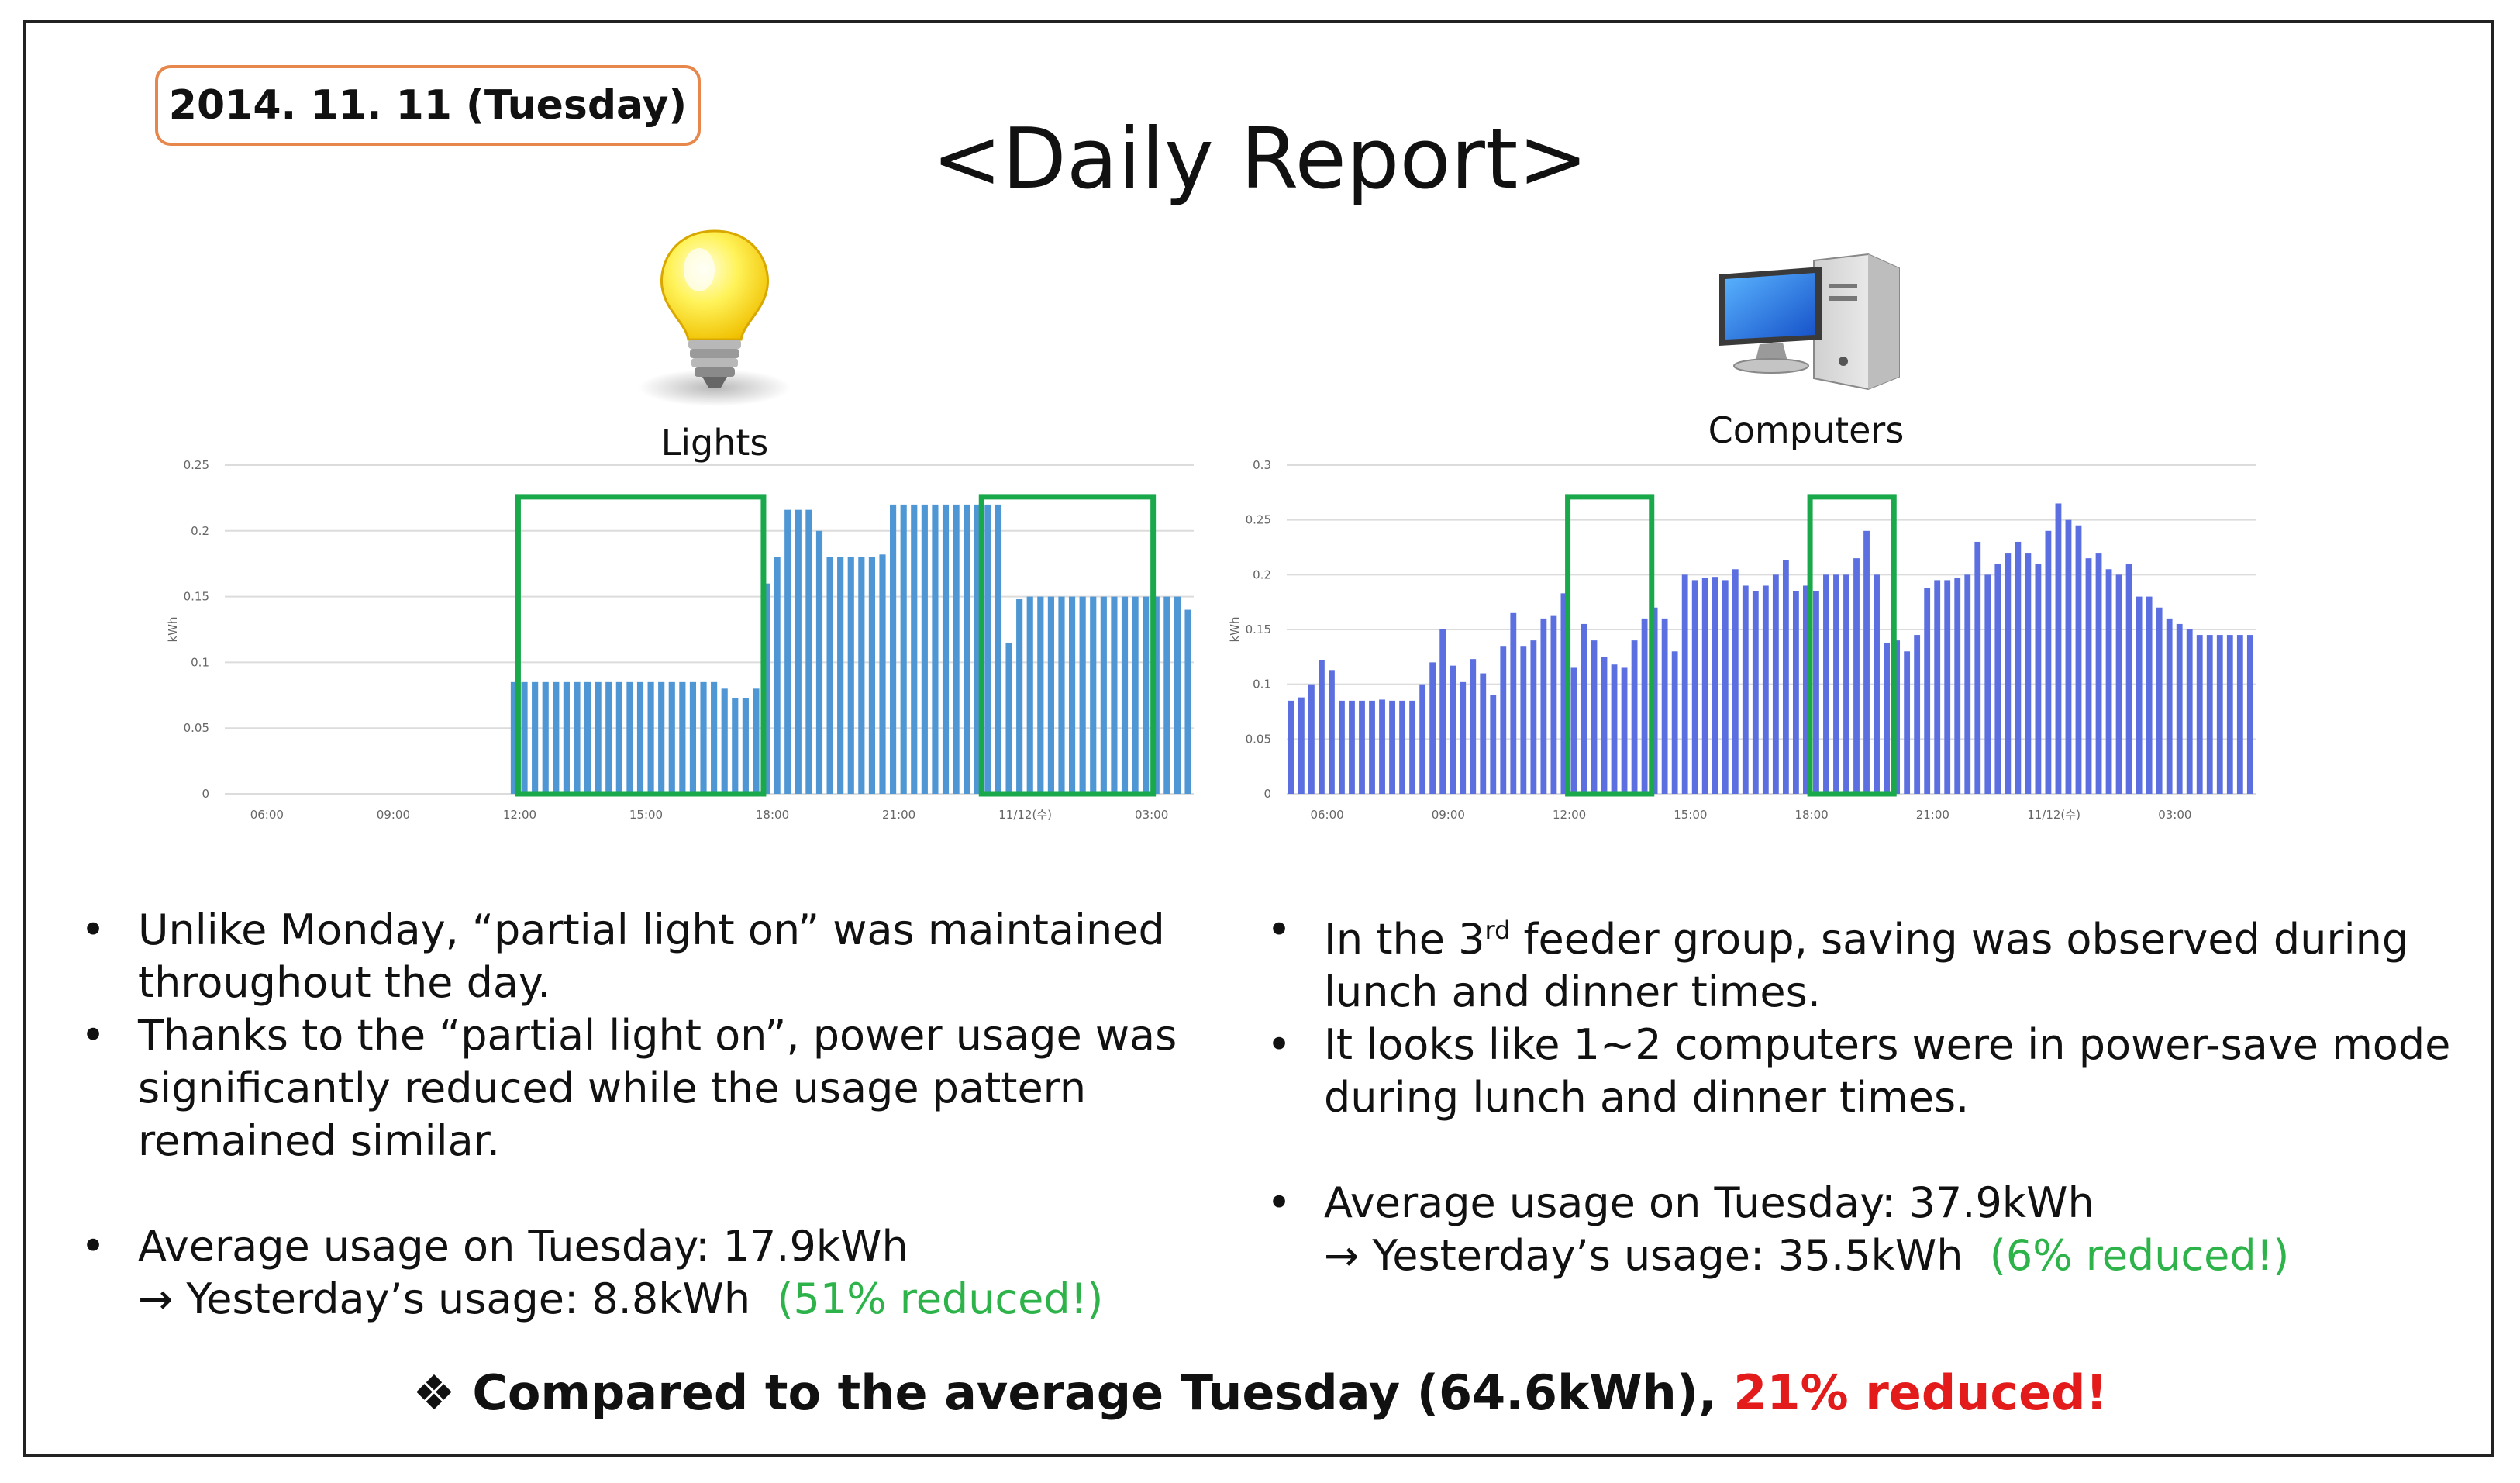 This screenshot has width=2520, height=1483. Describe the element at coordinates (899, 815) in the screenshot. I see `x-tick-label: 21:00` at that location.